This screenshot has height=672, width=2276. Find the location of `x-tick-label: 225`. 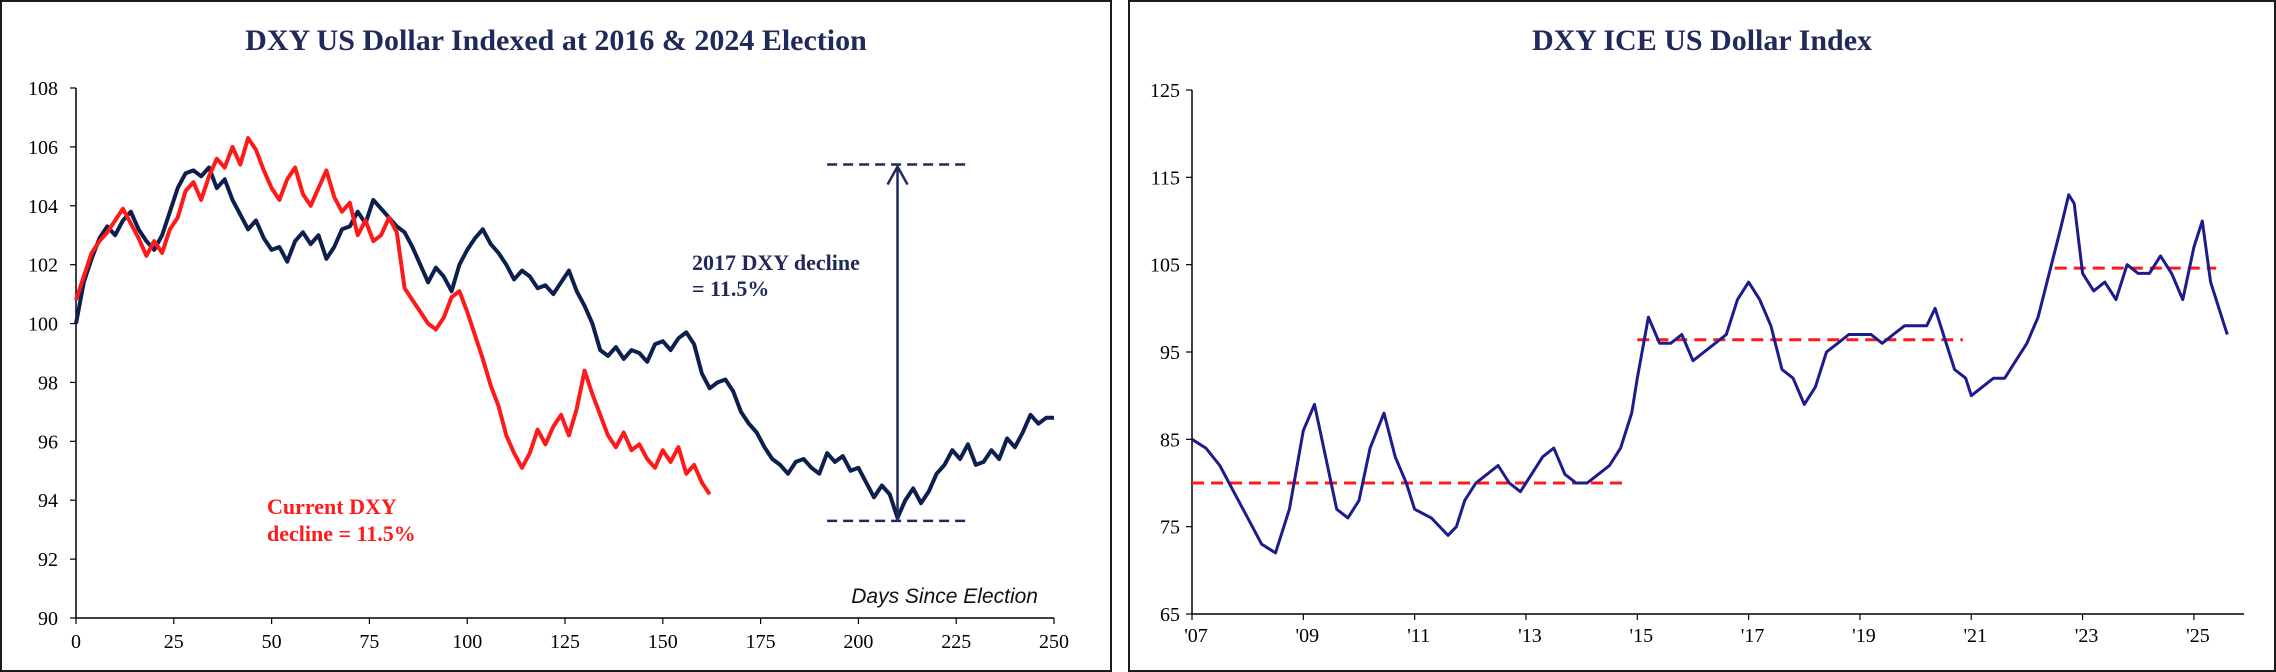

x-tick-label: 225 is located at coordinates (956, 642).